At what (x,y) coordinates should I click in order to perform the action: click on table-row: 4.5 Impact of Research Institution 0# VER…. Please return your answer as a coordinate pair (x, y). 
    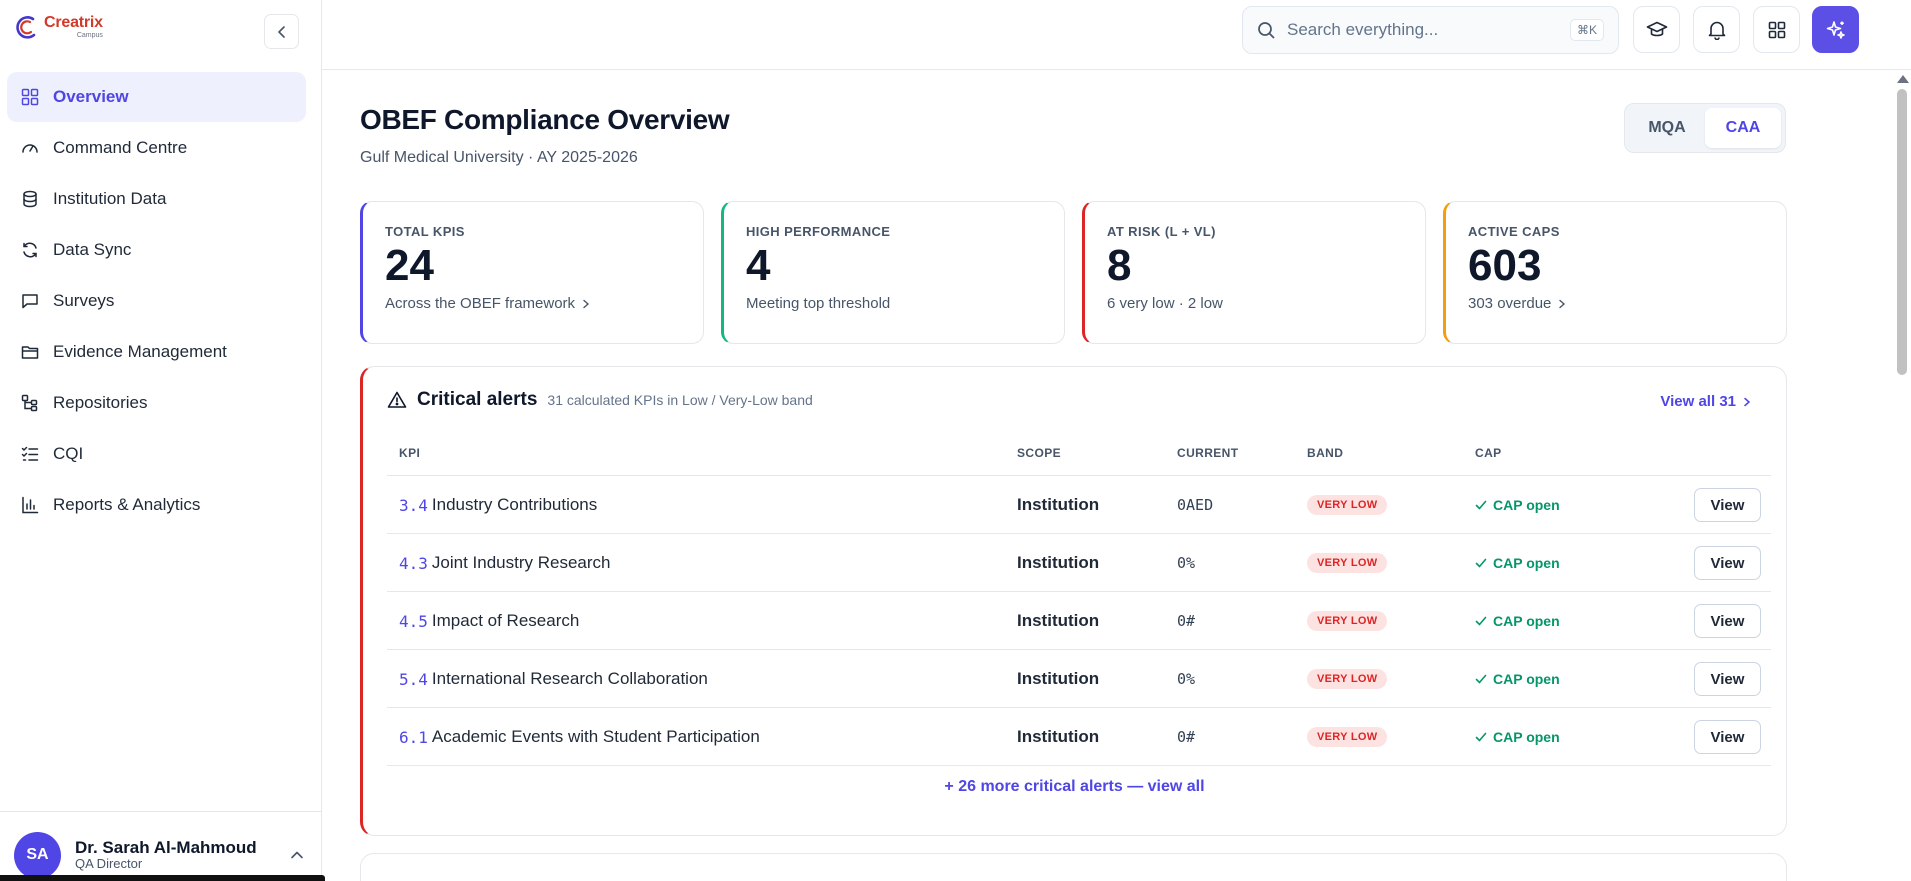
    Looking at the image, I should click on (1079, 621).